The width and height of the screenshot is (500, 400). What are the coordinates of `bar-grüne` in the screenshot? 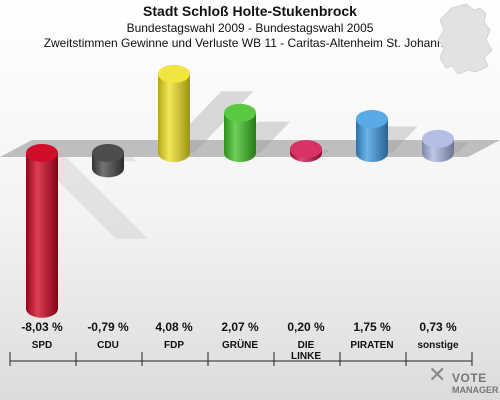 It's located at (240, 132).